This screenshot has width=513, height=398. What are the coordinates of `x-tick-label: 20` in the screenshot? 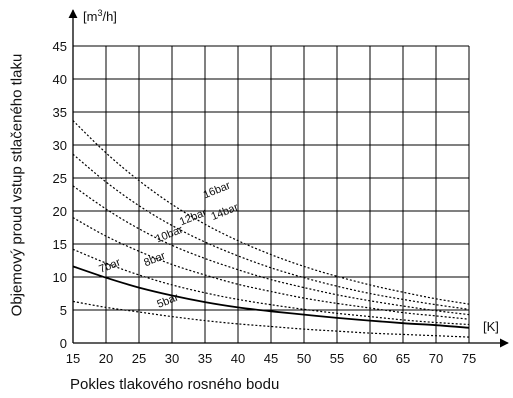 It's located at (106, 358).